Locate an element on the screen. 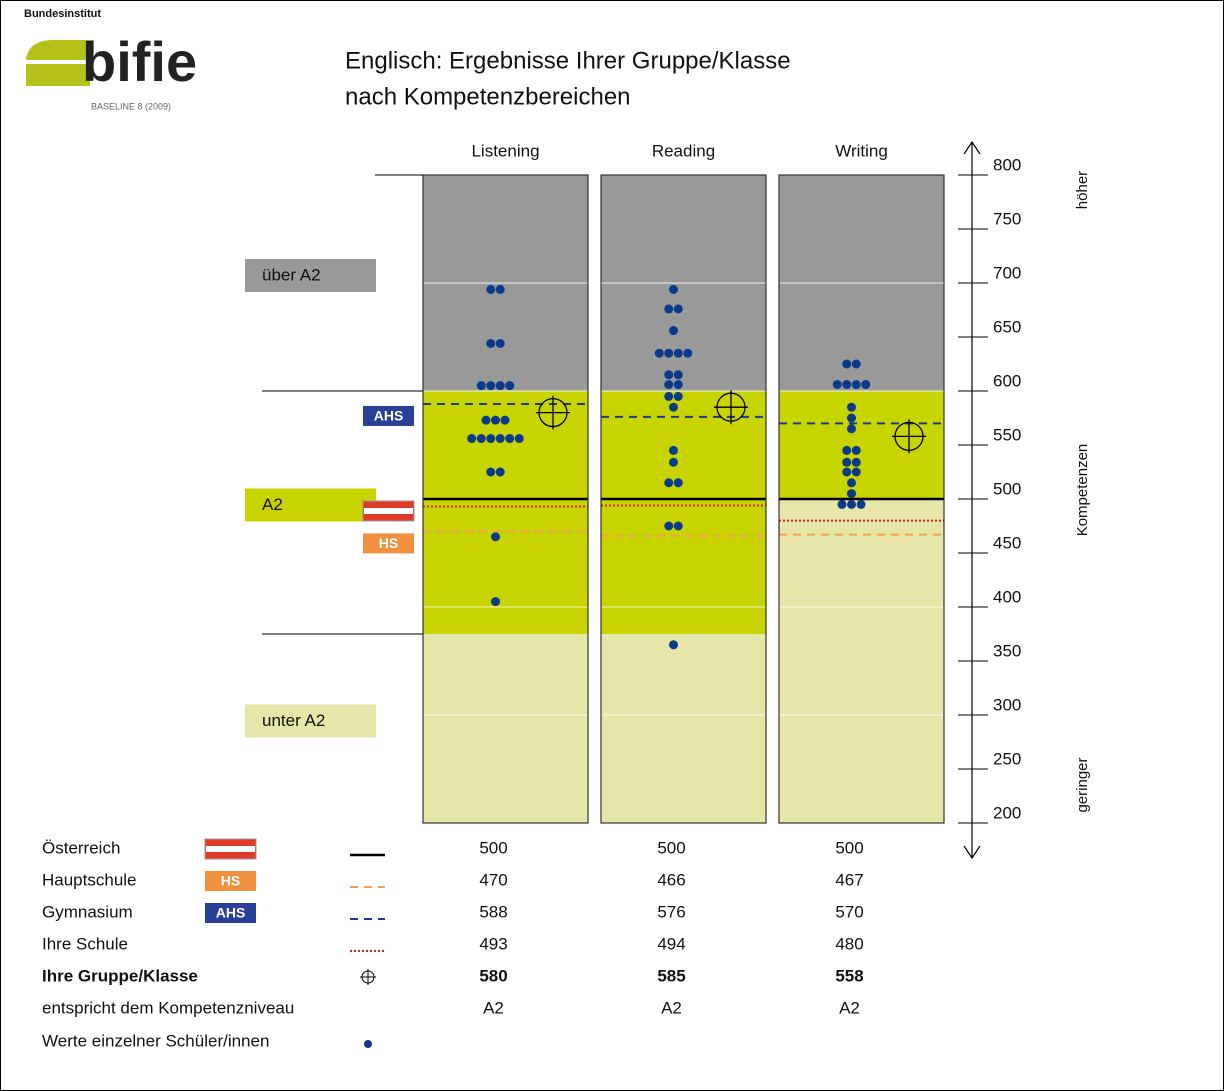 This screenshot has height=1091, width=1224. y-tick-label: 400 is located at coordinates (1007, 596).